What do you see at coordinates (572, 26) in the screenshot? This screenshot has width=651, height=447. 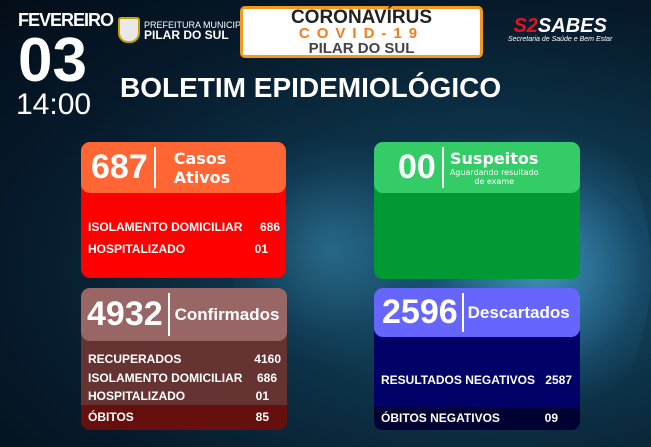 I see `sabes-logo-text: SABES` at bounding box center [572, 26].